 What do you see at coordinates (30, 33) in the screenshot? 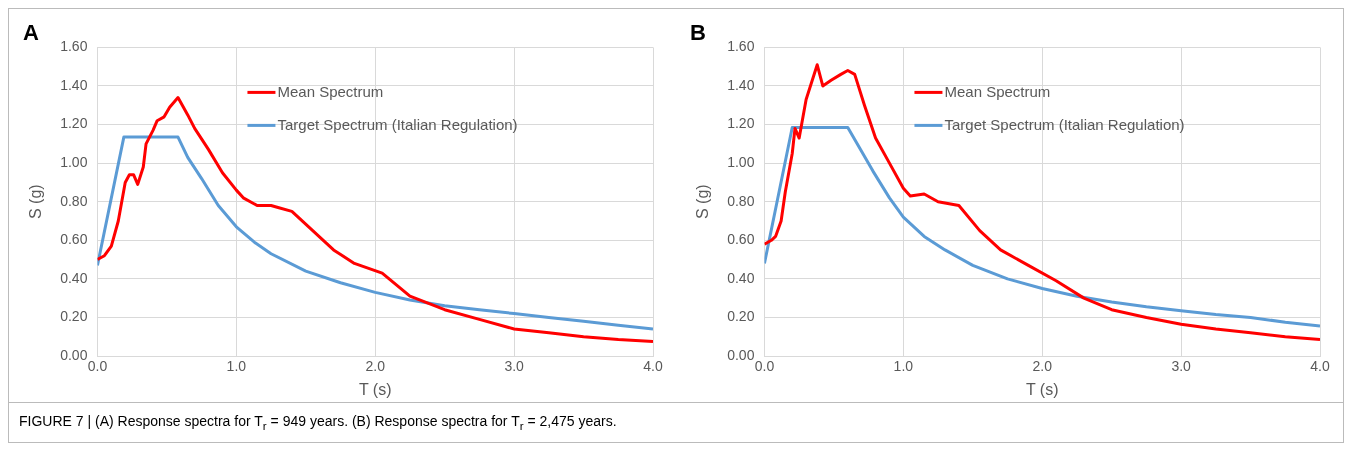
I see `chart-title: A` at bounding box center [30, 33].